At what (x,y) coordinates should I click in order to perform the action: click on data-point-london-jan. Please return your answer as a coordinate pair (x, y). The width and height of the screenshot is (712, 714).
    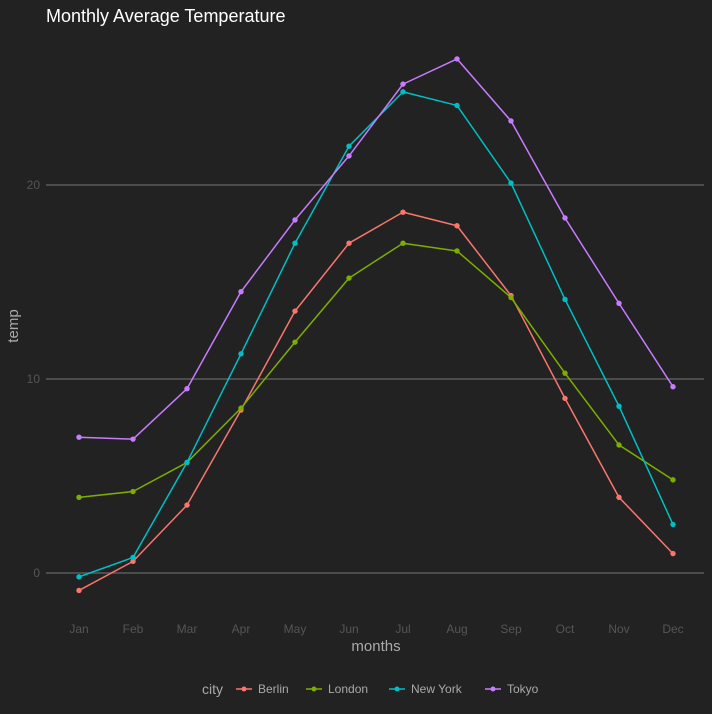
    Looking at the image, I should click on (79, 497).